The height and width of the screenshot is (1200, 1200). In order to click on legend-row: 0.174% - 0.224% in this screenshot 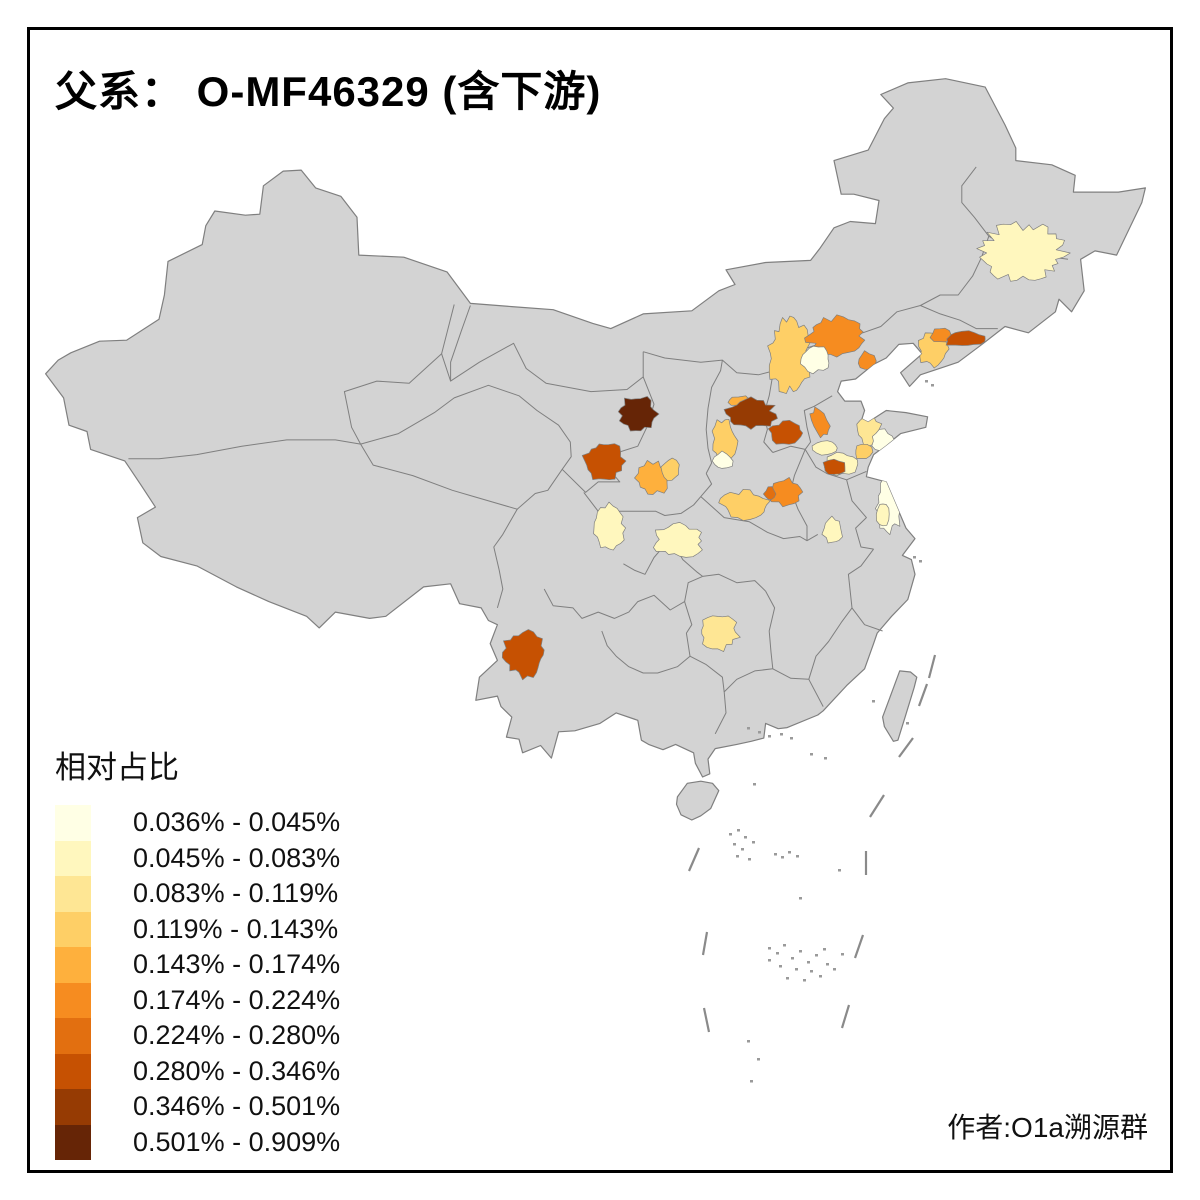, I will do `click(198, 1000)`.